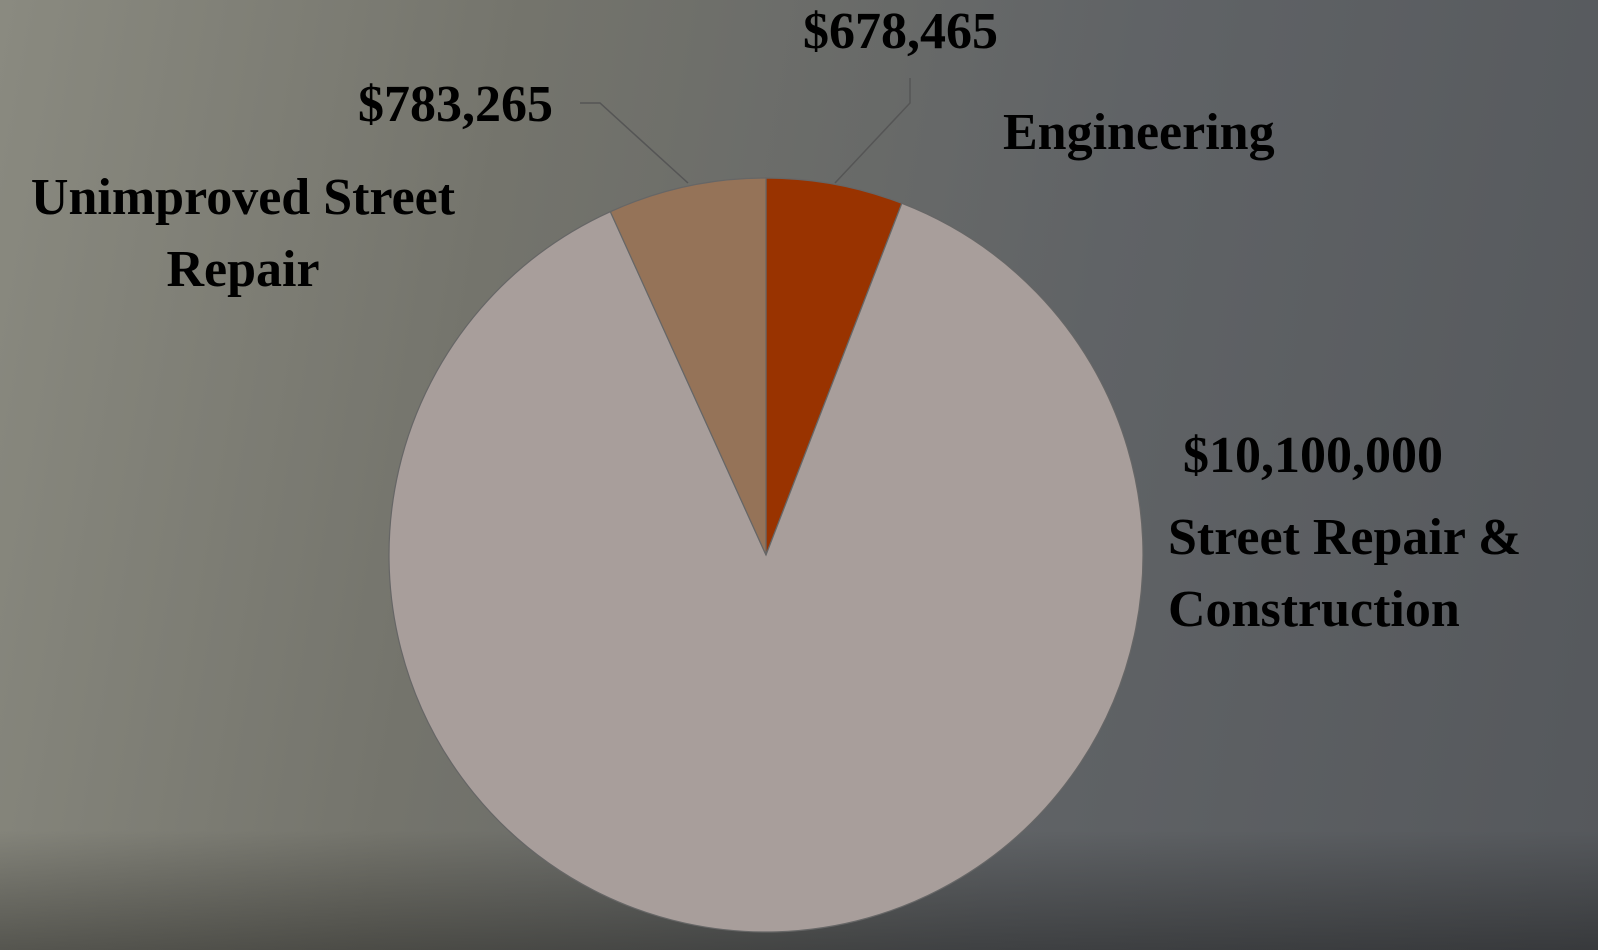 The height and width of the screenshot is (950, 1598). I want to click on value-label: $10,100,000, so click(1313, 455).